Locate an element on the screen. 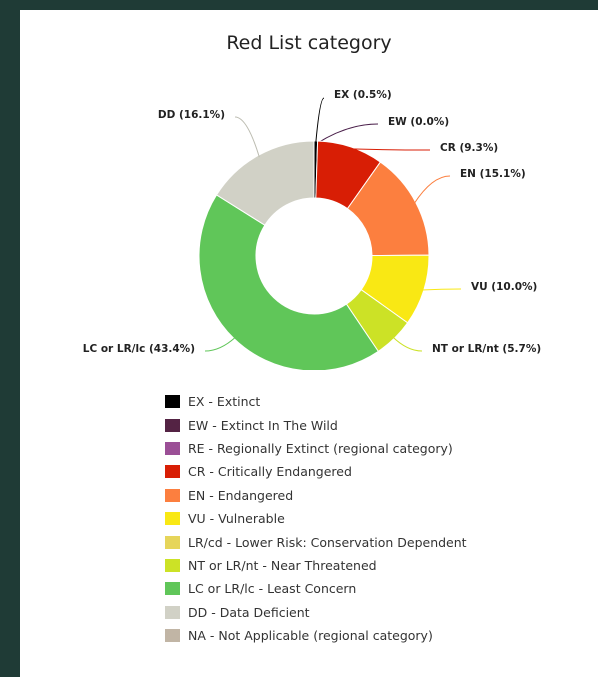 This screenshot has width=598, height=677. legend-label: EX - Extinct is located at coordinates (224, 402).